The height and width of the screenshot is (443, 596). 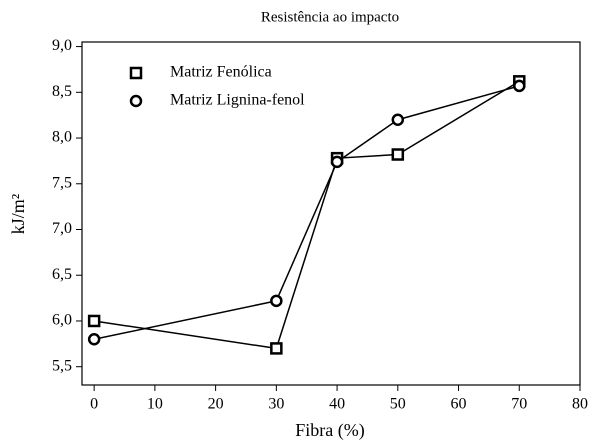 I want to click on chart-title: Resistência ao impacto, so click(x=330, y=17).